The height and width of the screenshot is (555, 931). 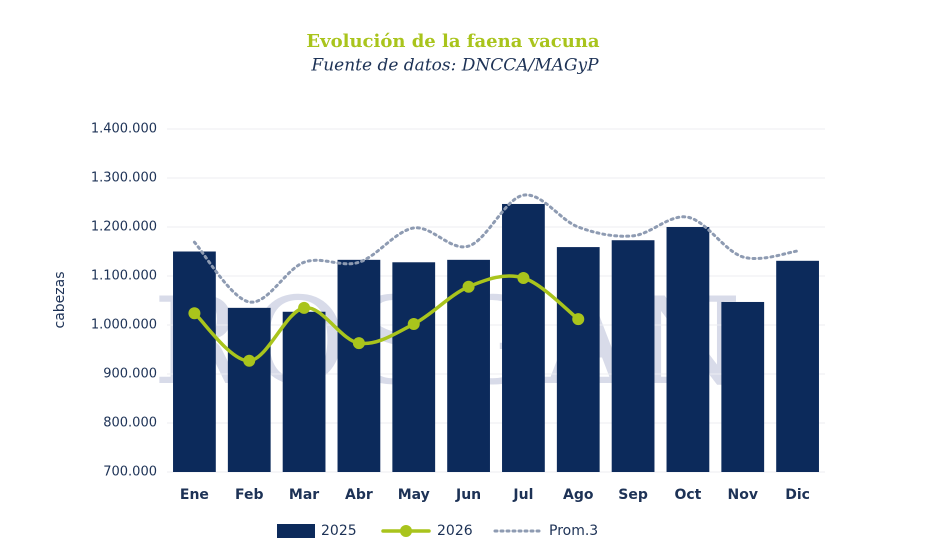 I want to click on x-tick-label: Dic, so click(x=797, y=495).